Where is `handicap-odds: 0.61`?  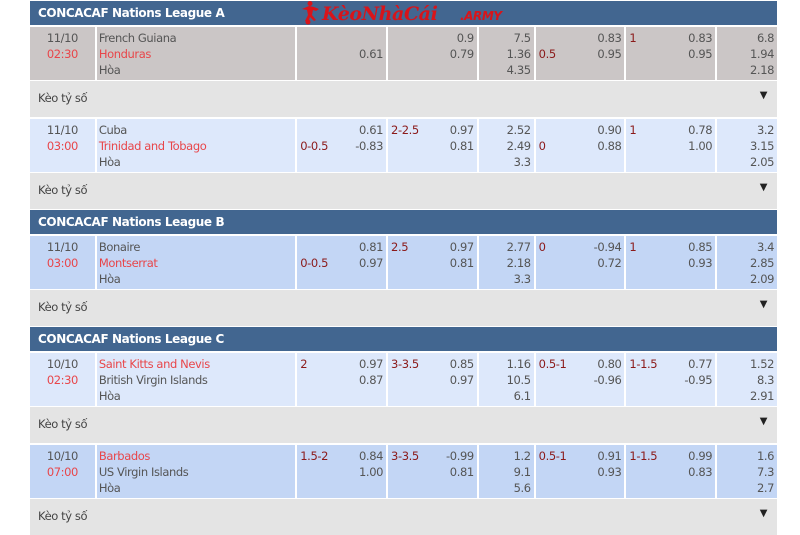
handicap-odds: 0.61 is located at coordinates (371, 130).